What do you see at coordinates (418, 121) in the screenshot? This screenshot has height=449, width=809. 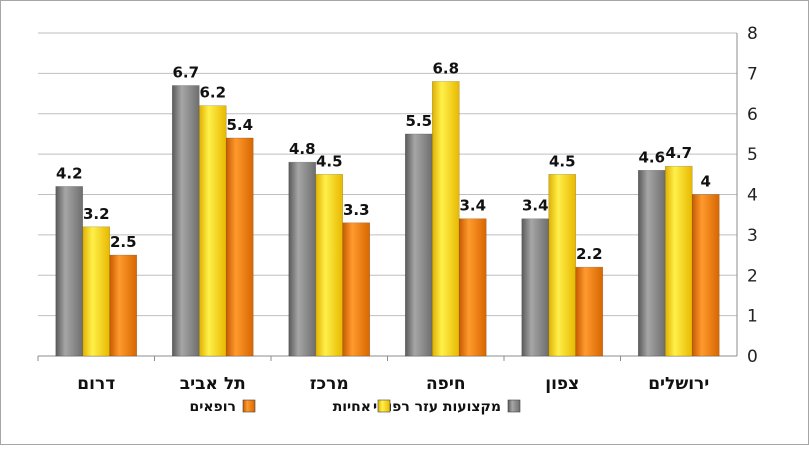 I see `data-label: 5.5` at bounding box center [418, 121].